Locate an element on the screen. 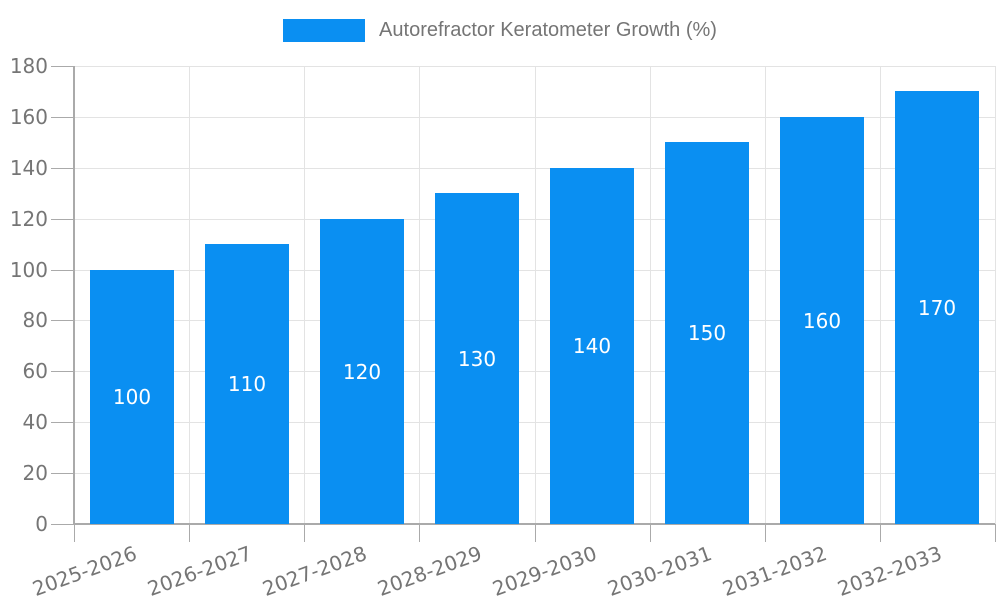 Image resolution: width=1000 pixels, height=600 pixels. y-axis-label: 180 is located at coordinates (28, 66).